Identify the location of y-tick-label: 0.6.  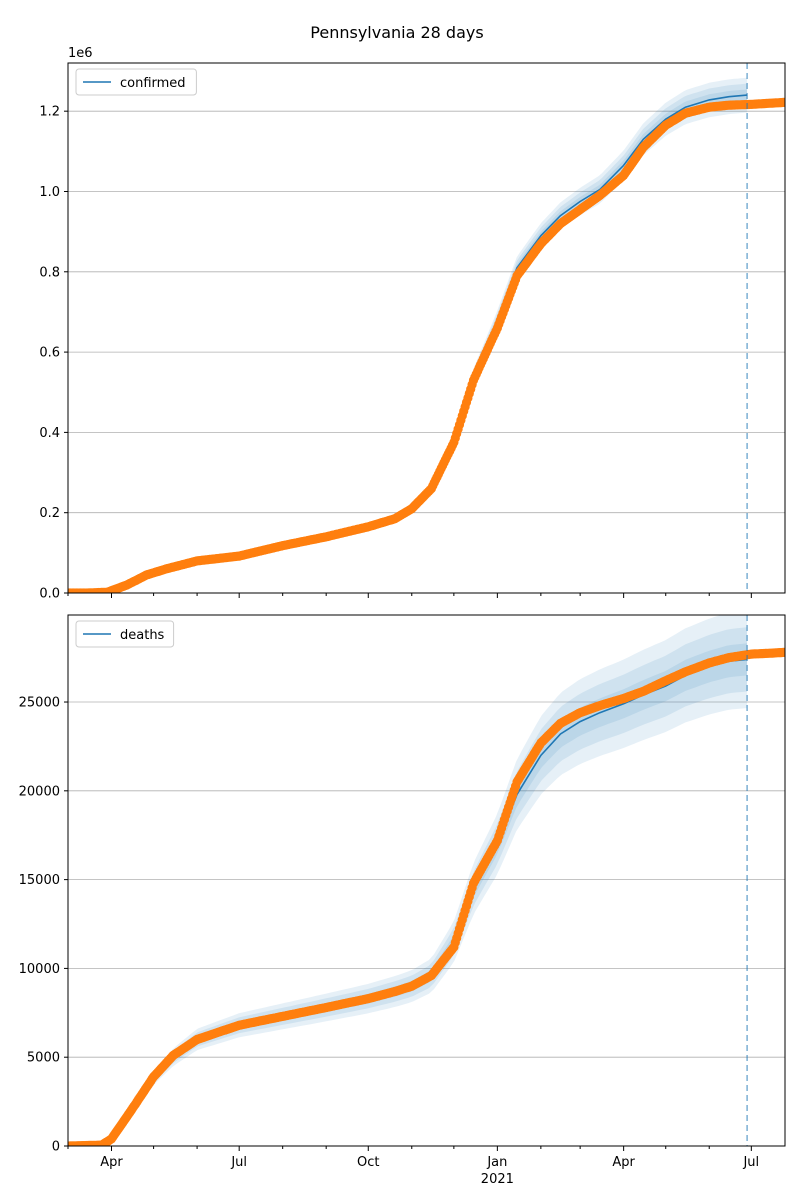
(49, 353).